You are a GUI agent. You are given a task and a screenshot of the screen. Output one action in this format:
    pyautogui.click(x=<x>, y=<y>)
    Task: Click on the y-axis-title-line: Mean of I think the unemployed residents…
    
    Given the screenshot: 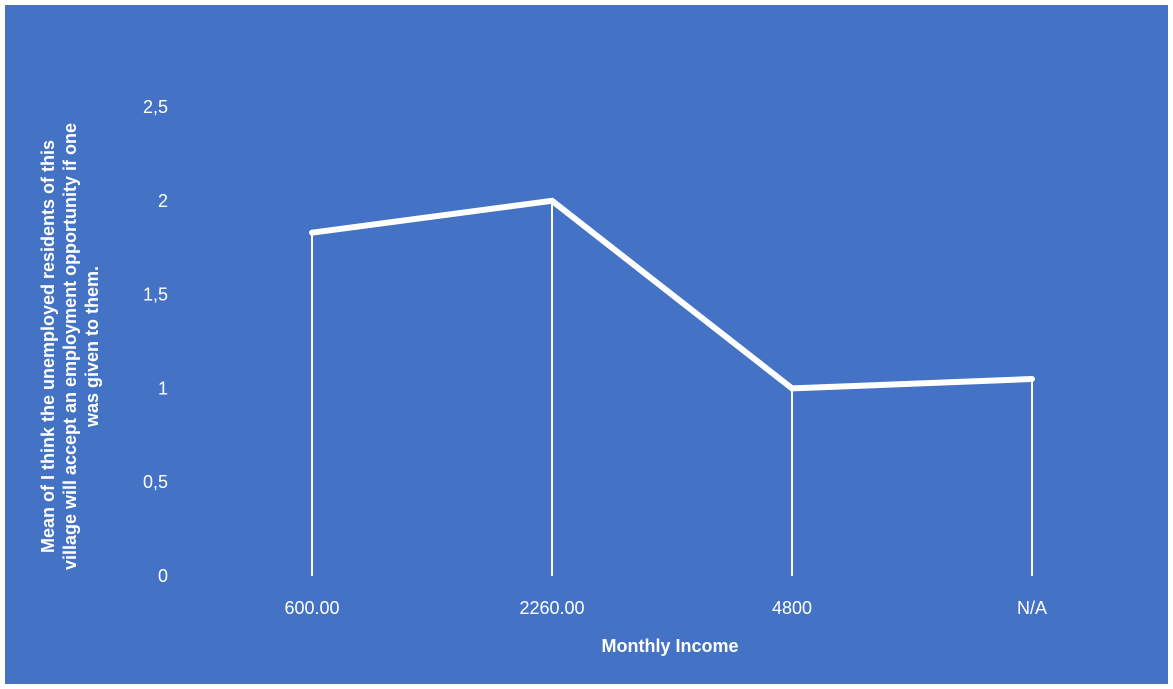 What is the action you would take?
    pyautogui.click(x=48, y=346)
    